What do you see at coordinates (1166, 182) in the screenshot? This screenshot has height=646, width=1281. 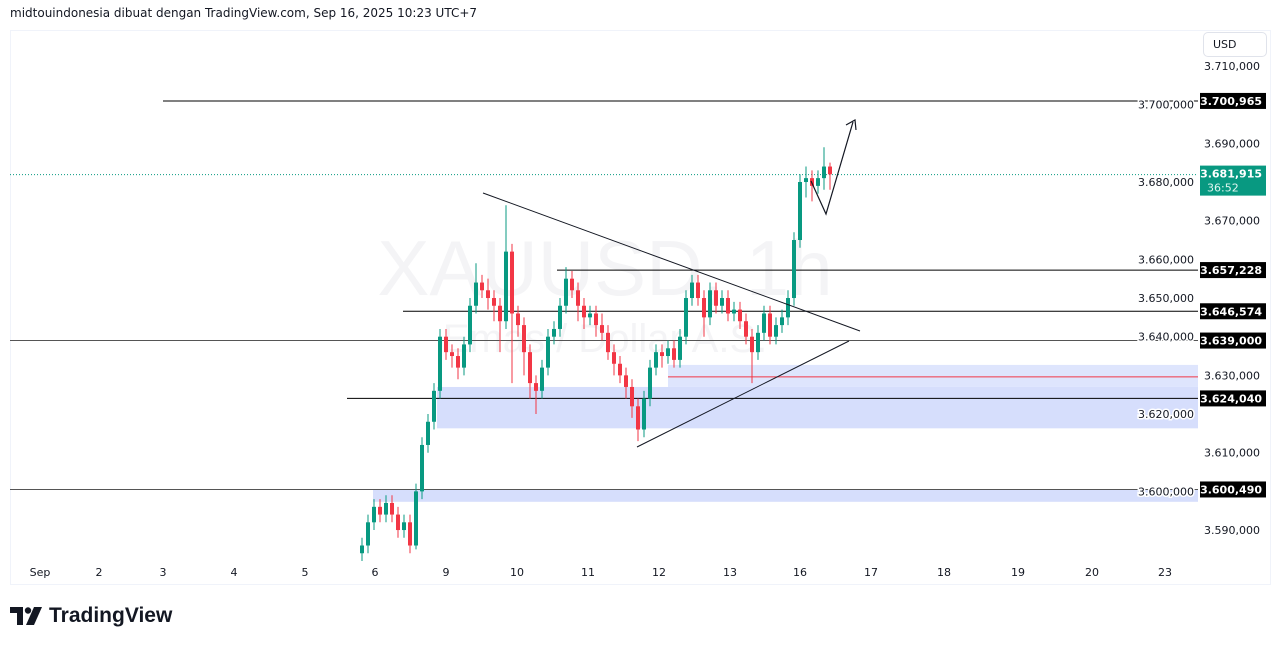 I see `price-tick-label: 3.680,000` at bounding box center [1166, 182].